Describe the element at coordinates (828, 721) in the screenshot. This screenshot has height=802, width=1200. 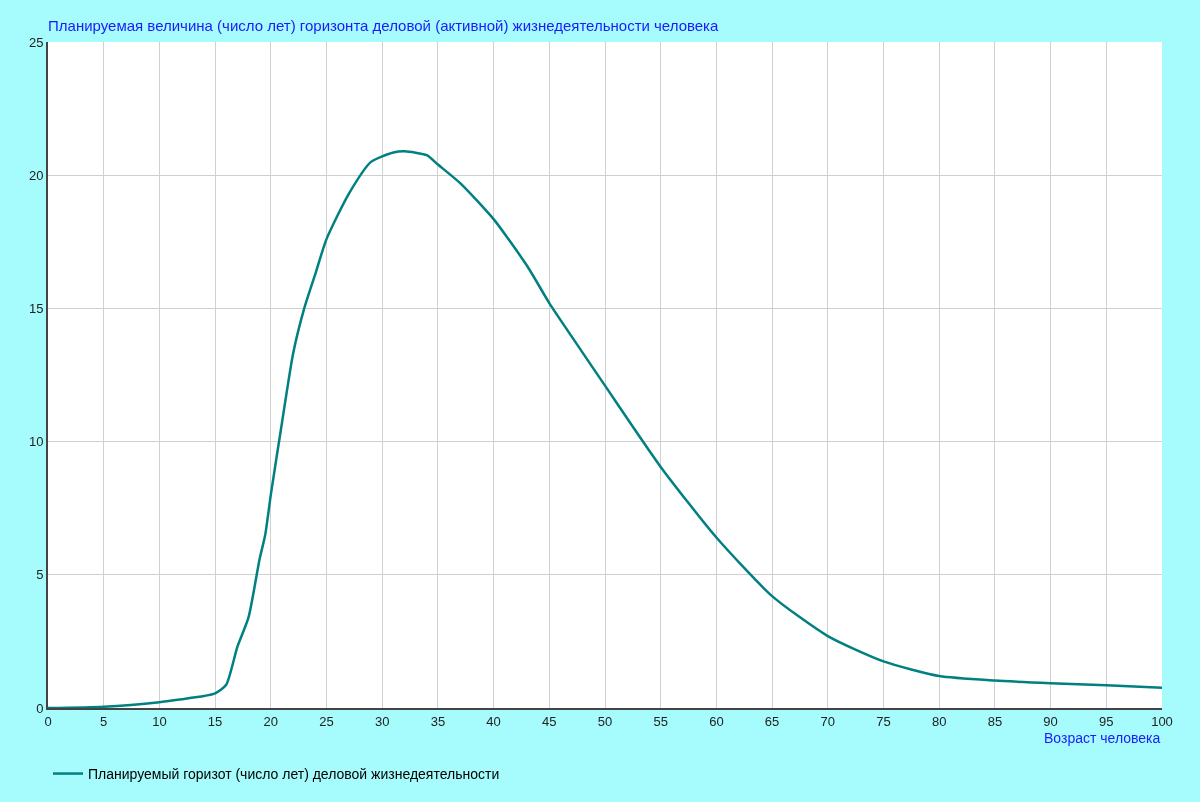
I see `x-tick-label: 70` at that location.